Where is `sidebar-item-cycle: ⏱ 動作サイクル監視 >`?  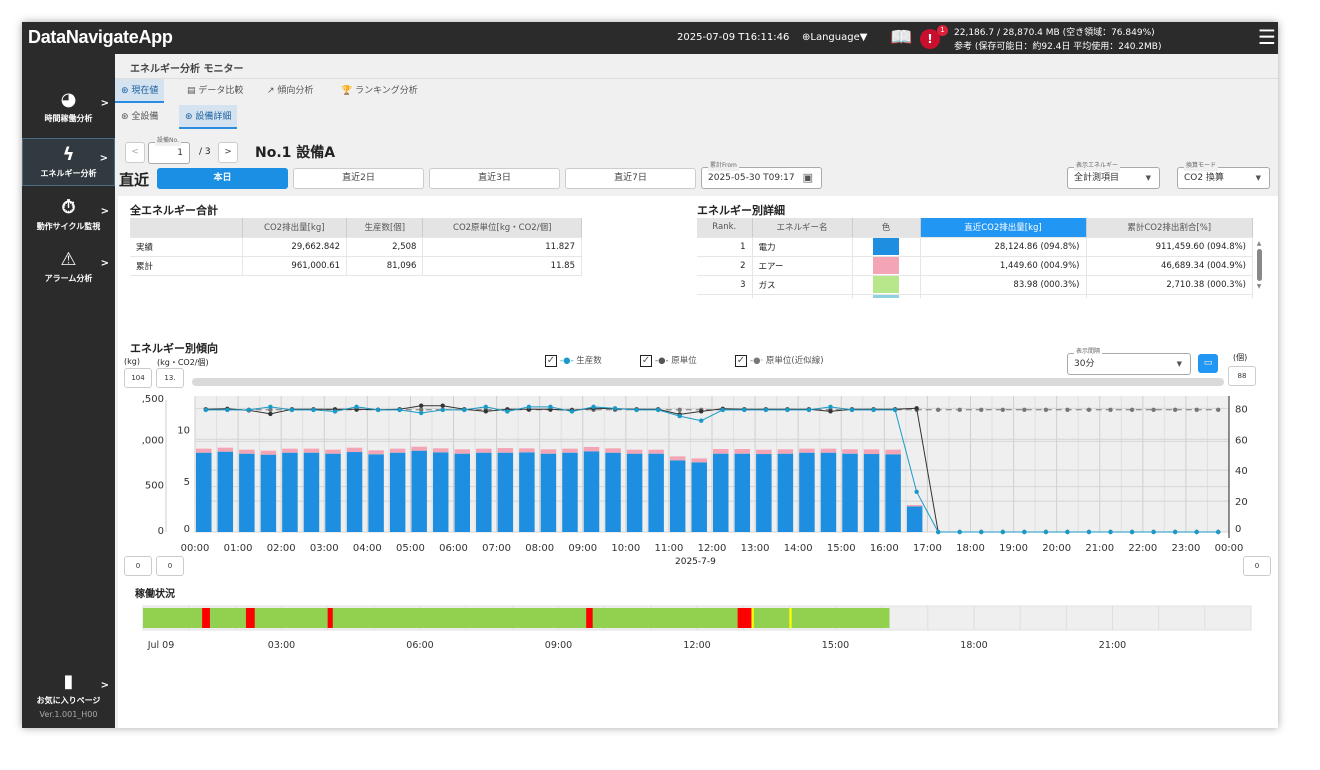
sidebar-item-cycle: ⏱ 動作サイクル監視 > is located at coordinates (68, 216).